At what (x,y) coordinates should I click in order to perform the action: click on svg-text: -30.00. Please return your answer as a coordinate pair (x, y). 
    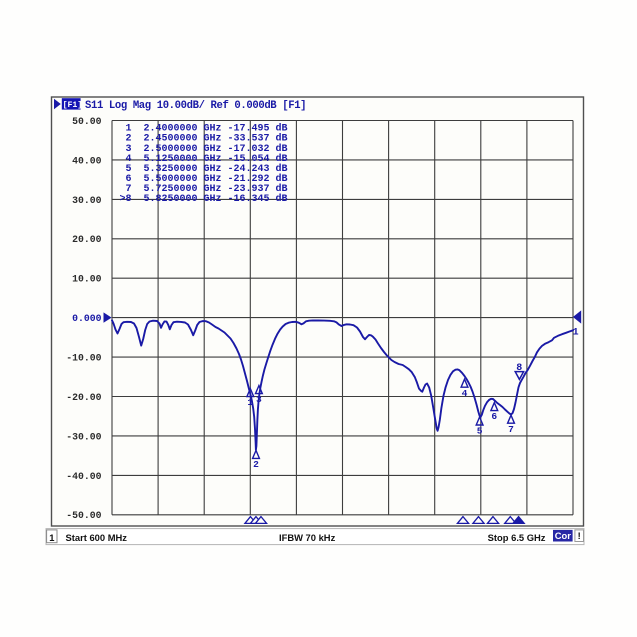
    Looking at the image, I should click on (83, 436).